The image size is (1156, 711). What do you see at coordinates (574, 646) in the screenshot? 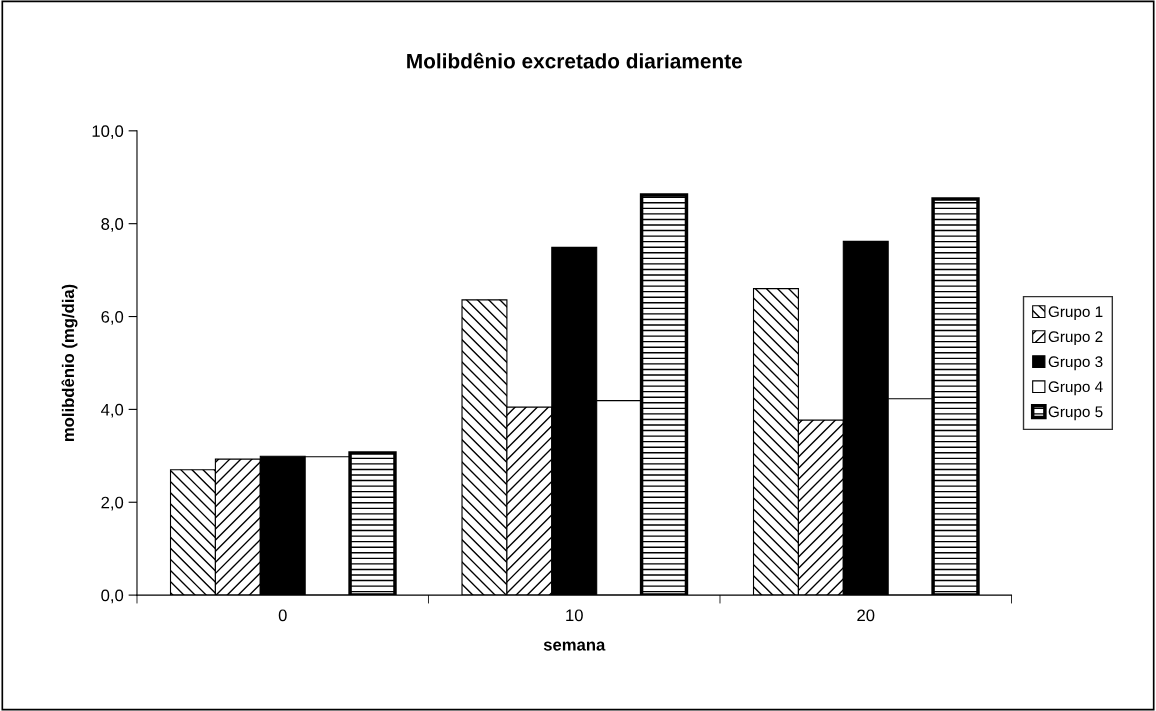
I see `x-axis-title: semana` at bounding box center [574, 646].